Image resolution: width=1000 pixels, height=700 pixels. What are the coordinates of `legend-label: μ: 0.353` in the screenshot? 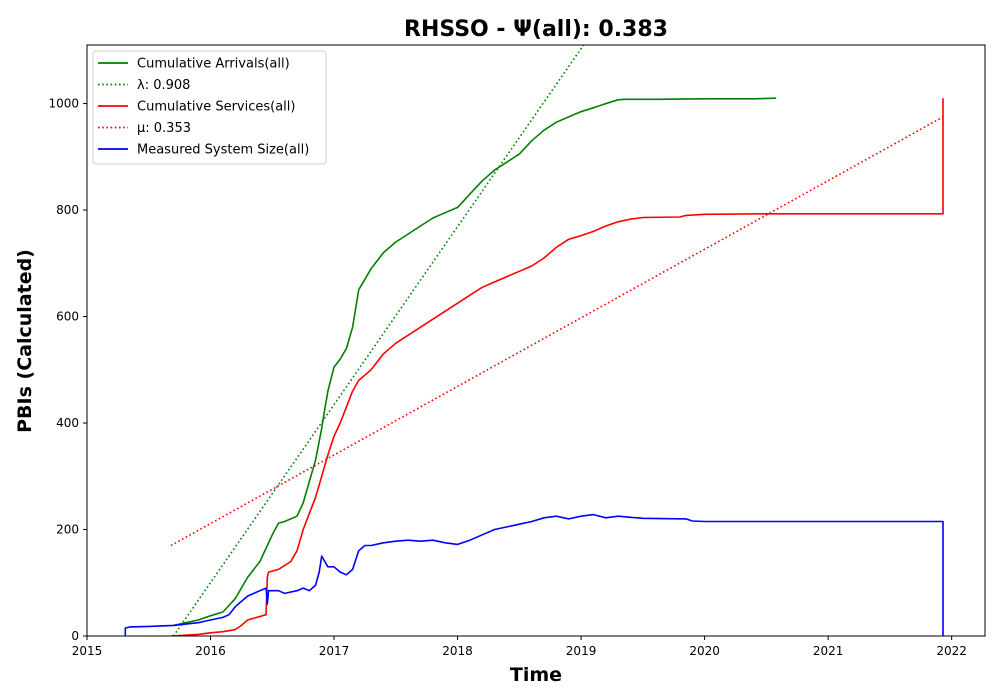 It's located at (164, 128).